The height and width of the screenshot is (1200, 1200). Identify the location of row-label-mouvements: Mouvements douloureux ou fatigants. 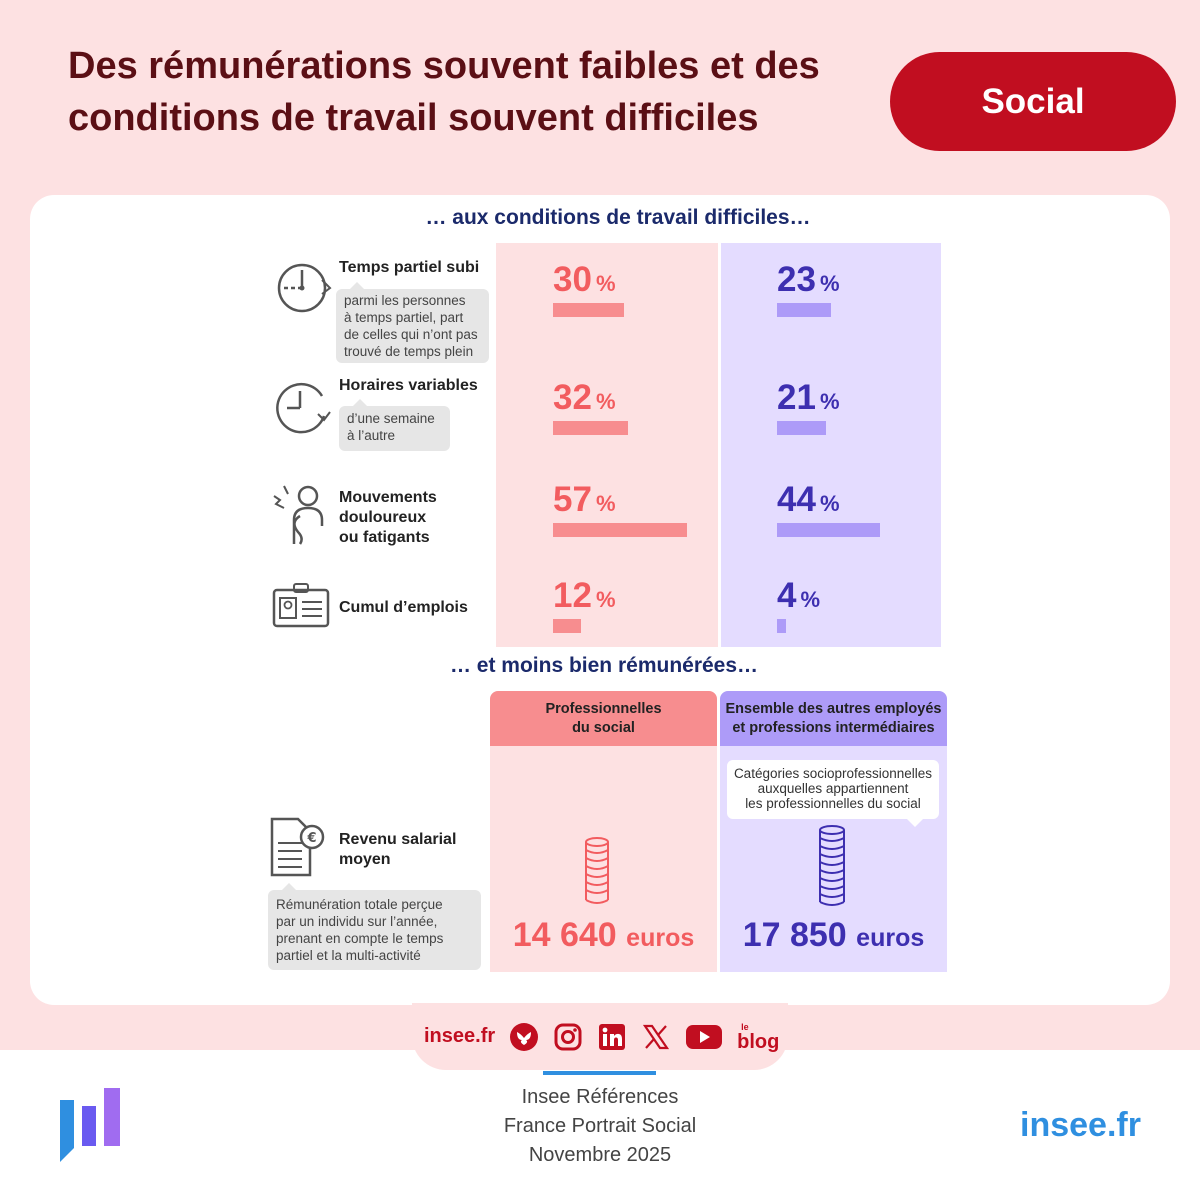
(388, 518).